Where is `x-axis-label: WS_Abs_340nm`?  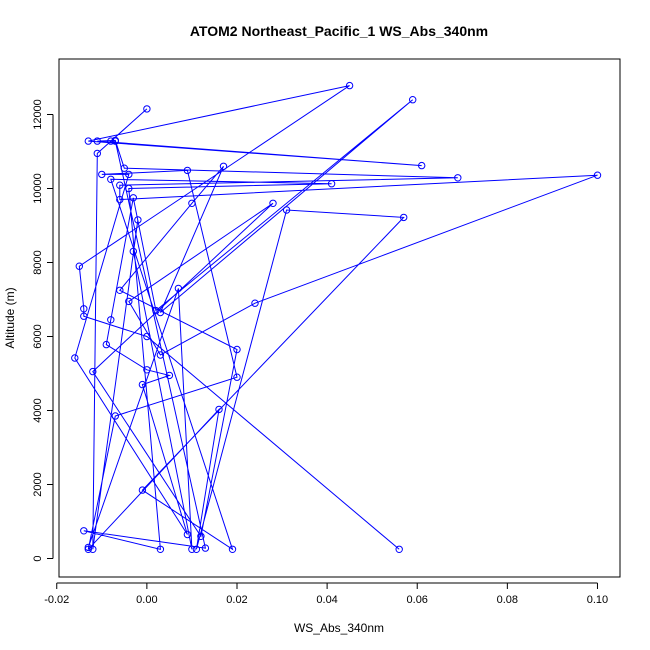 x-axis-label: WS_Abs_340nm is located at coordinates (339, 628).